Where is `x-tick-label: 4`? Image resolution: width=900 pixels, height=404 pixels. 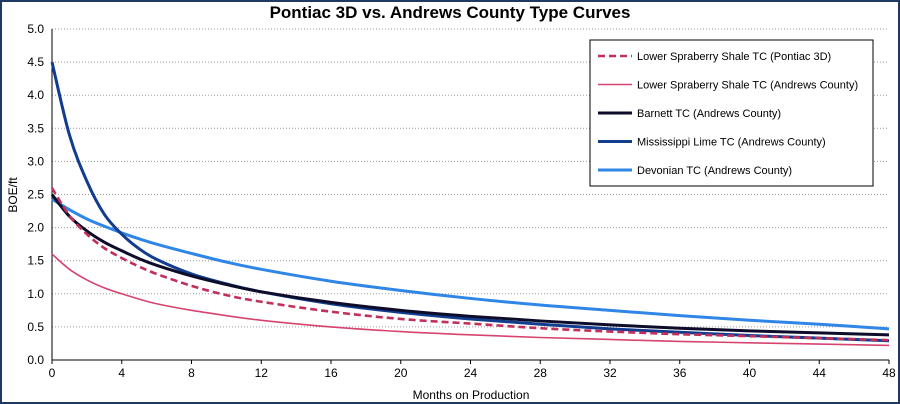 x-tick-label: 4 is located at coordinates (121, 373).